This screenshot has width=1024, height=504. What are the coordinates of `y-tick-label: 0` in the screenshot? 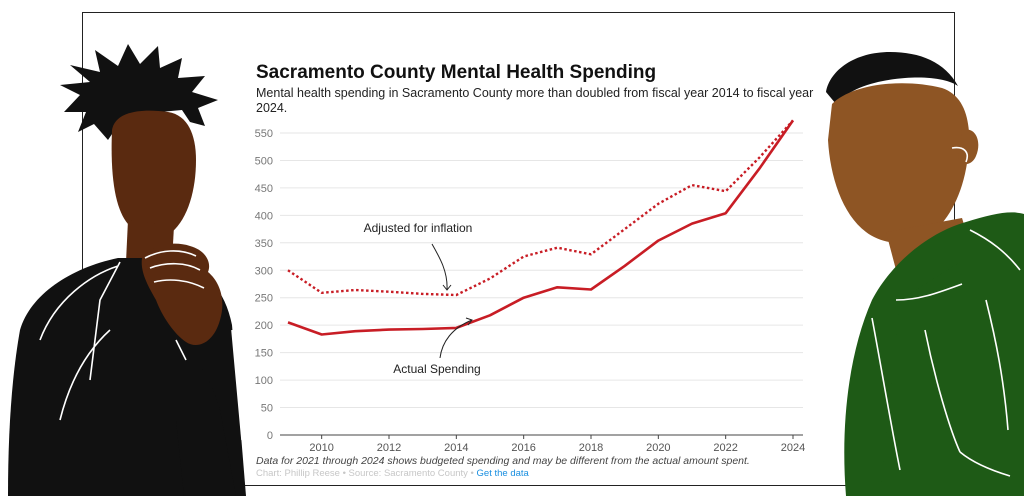 It's located at (270, 436).